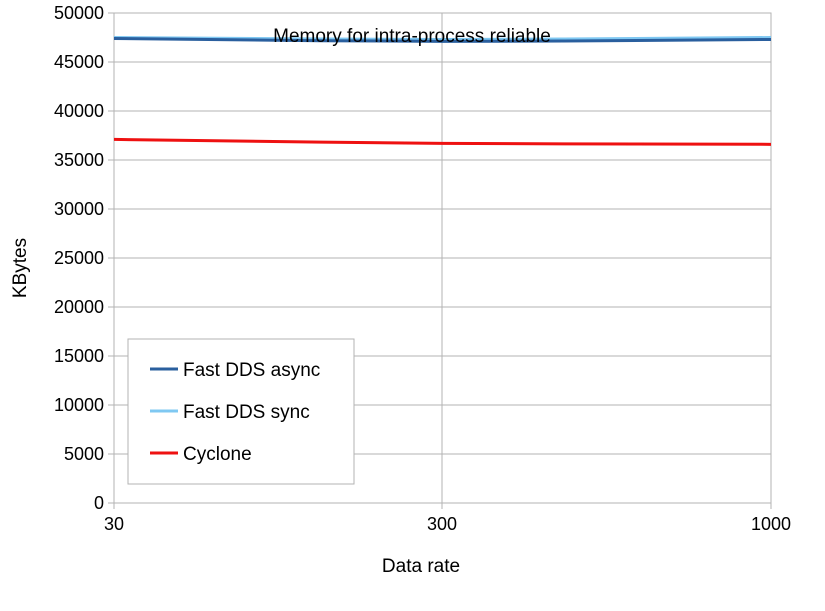 This screenshot has height=611, width=825. What do you see at coordinates (99, 503) in the screenshot?
I see `y-tick-label: 0` at bounding box center [99, 503].